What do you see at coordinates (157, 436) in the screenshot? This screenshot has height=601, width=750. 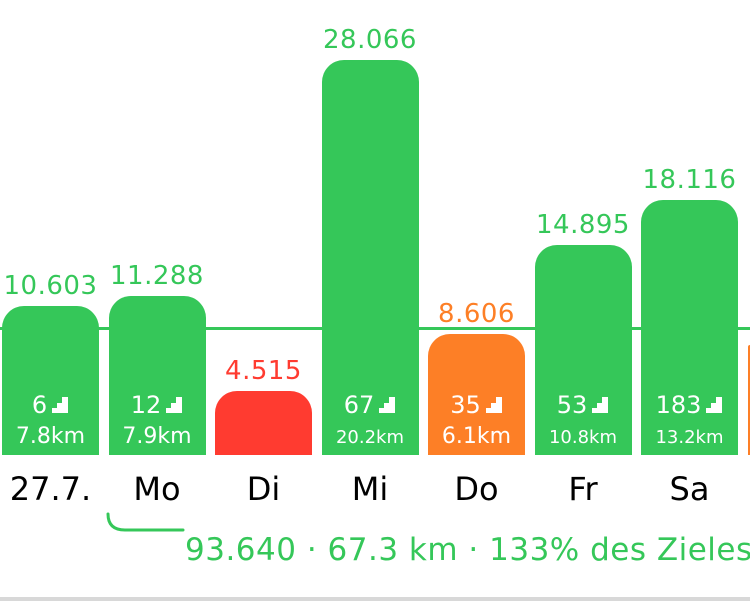 I see `distance-label: 7.9km` at bounding box center [157, 436].